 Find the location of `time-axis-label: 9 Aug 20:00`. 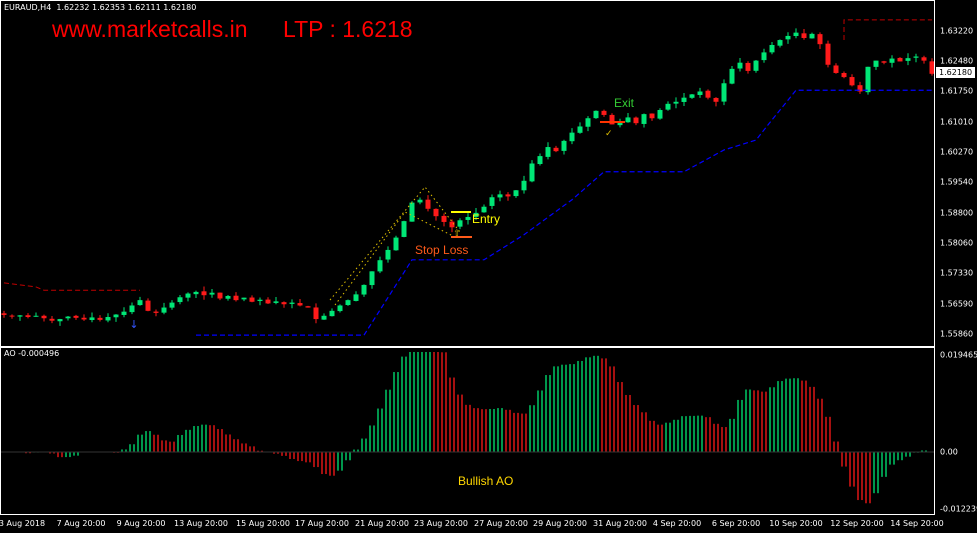

time-axis-label: 9 Aug 20:00 is located at coordinates (141, 523).